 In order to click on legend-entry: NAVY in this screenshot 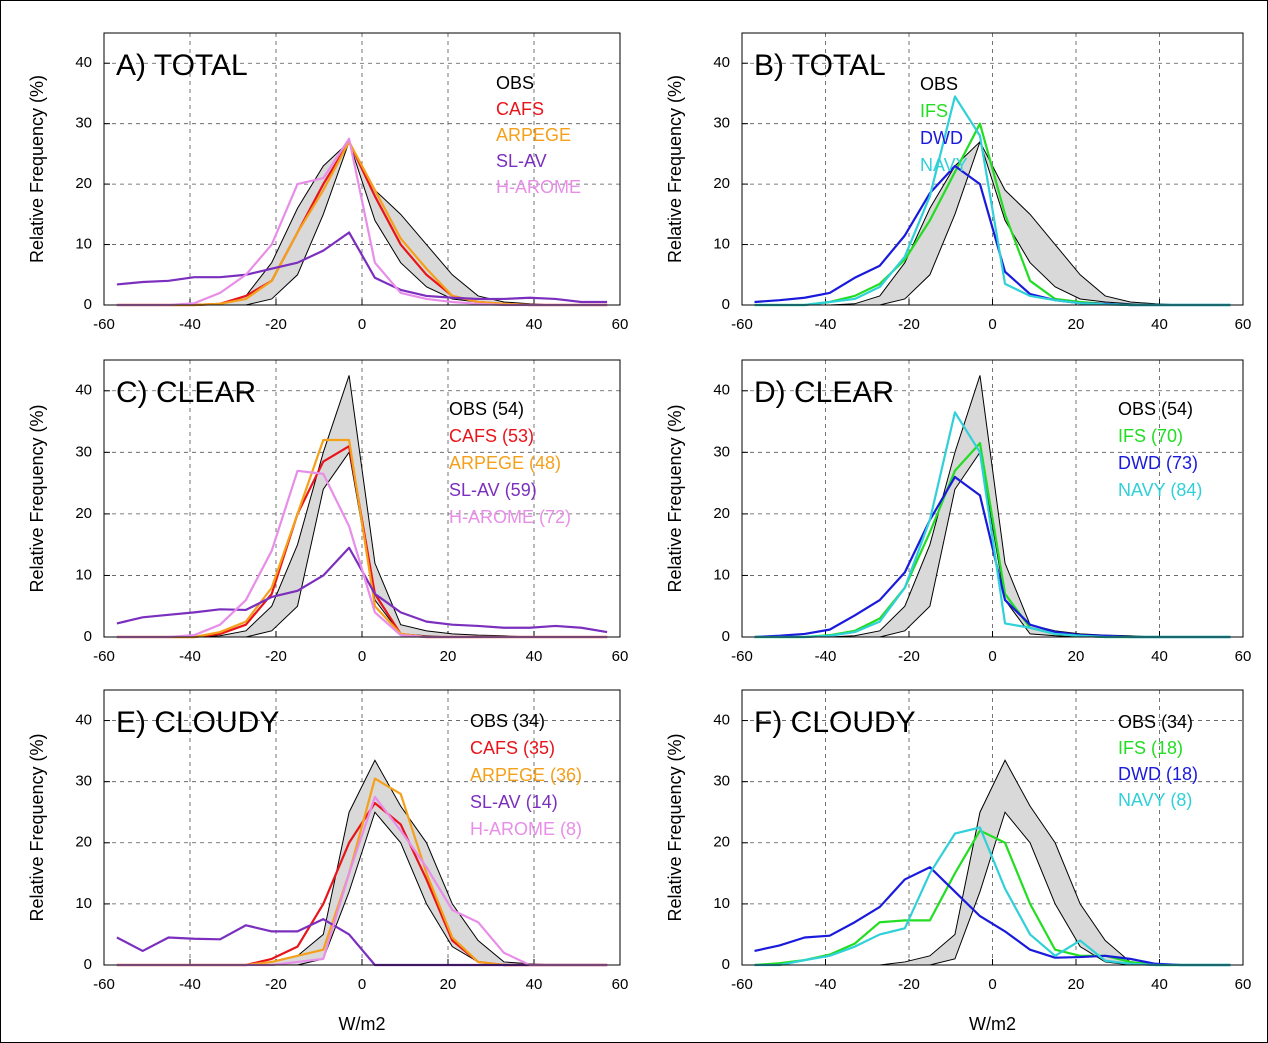, I will do `click(944, 165)`.